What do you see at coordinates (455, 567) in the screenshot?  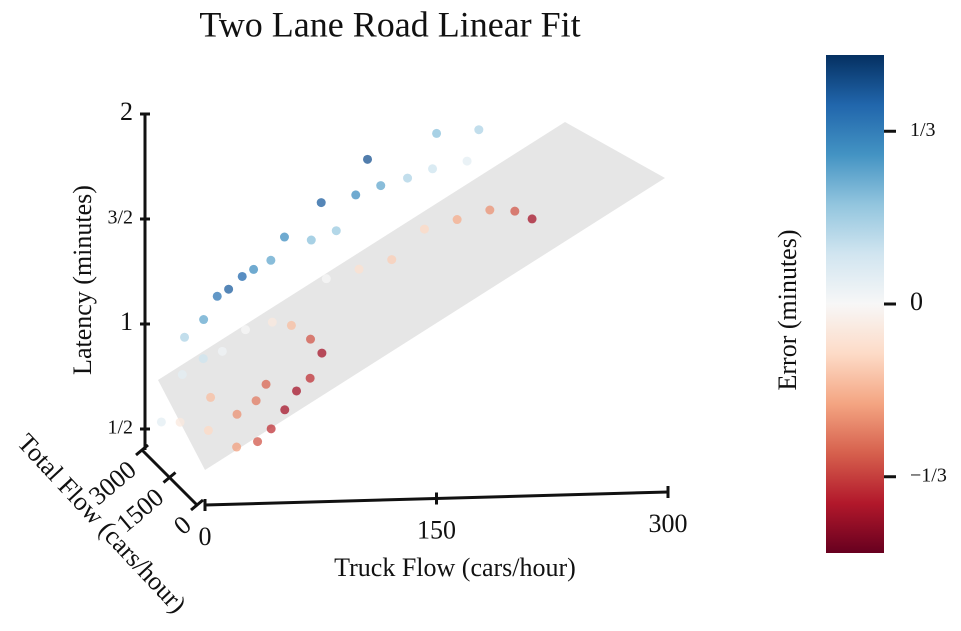 I see `x-axis-label: Truck Flow (cars/hour)` at bounding box center [455, 567].